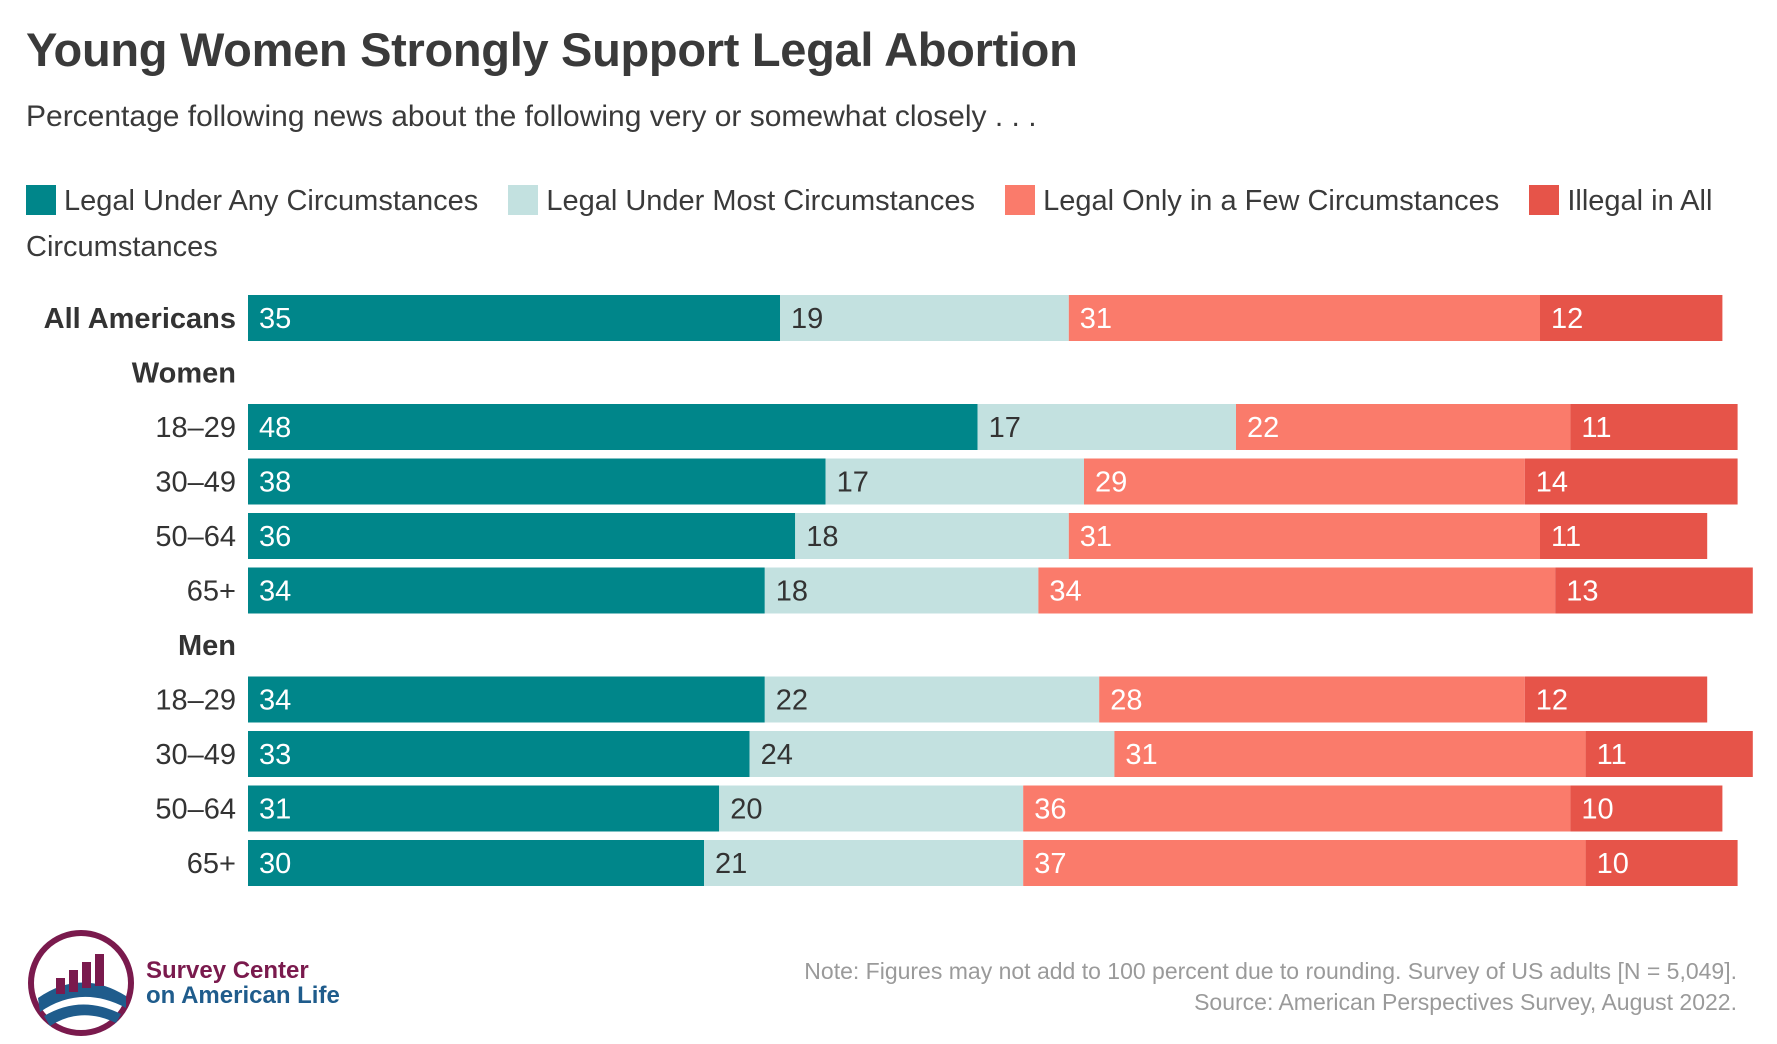 The width and height of the screenshot is (1777, 1044). What do you see at coordinates (1582, 592) in the screenshot?
I see `data-label: 13` at bounding box center [1582, 592].